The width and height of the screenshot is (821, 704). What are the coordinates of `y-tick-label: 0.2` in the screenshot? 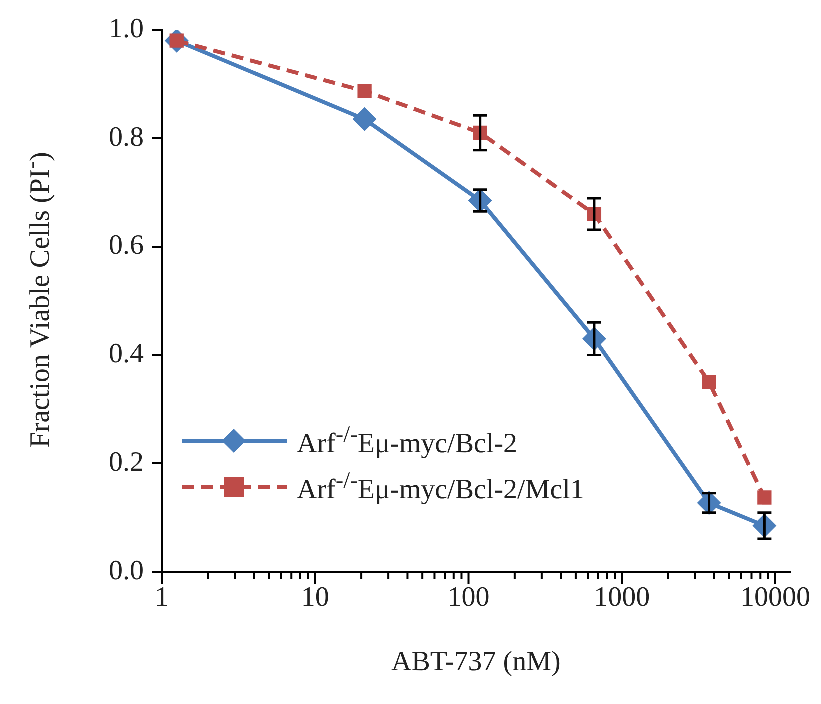 It's located at (126, 462).